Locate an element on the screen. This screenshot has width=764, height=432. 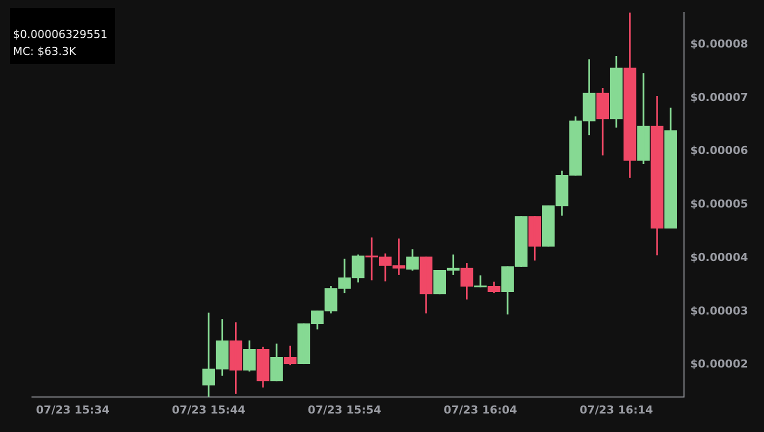
annotation: $0.00006329551 is located at coordinates (60, 35).